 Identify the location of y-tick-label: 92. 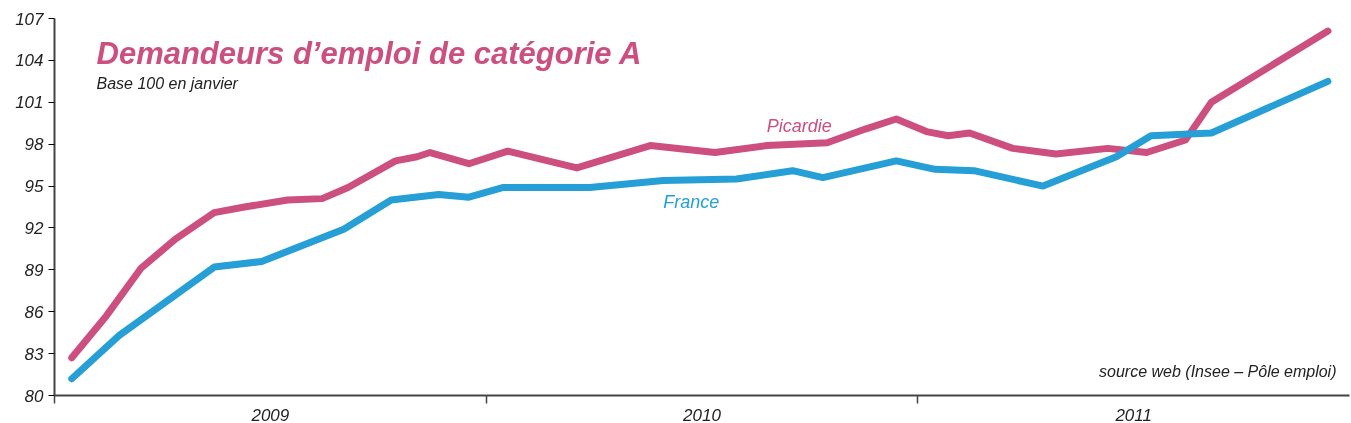
(34, 228).